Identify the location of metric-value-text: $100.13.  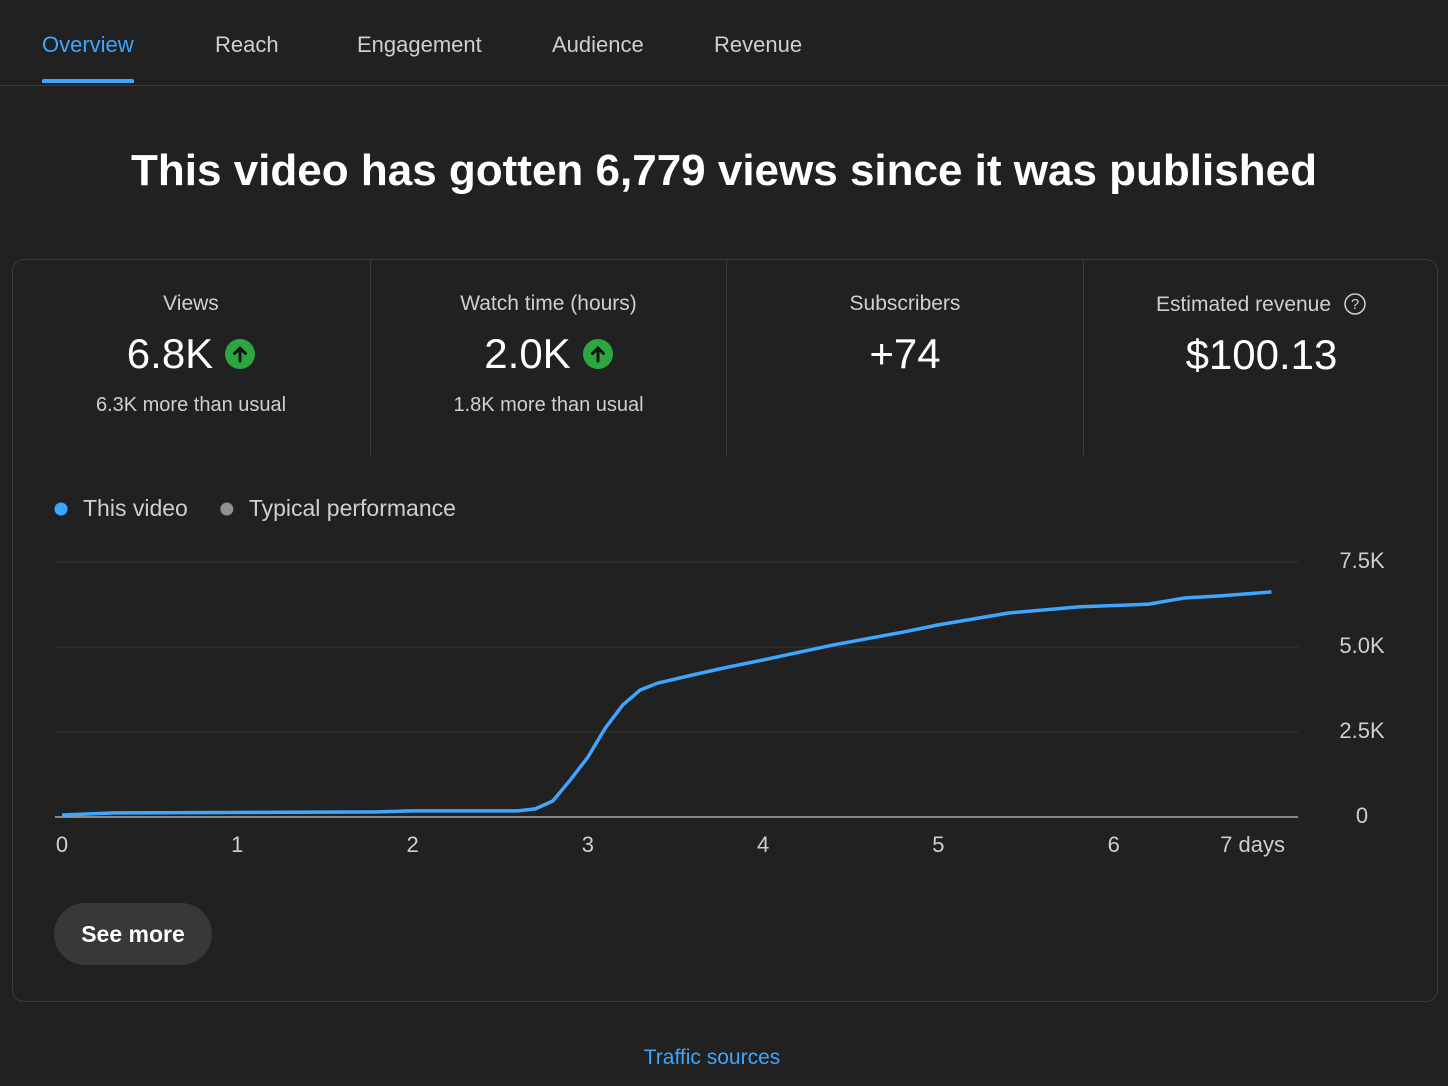
(1261, 354).